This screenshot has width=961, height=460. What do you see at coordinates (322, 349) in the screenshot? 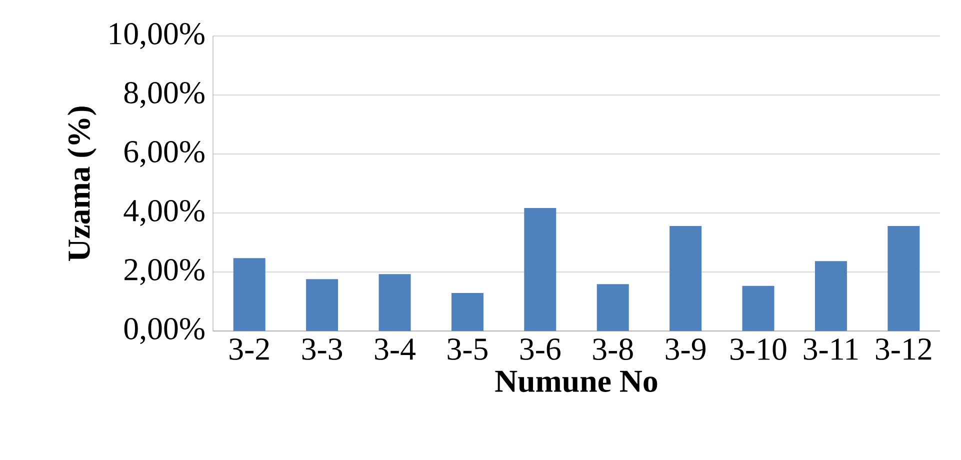
I see `x-tick-label: 3-3` at bounding box center [322, 349].